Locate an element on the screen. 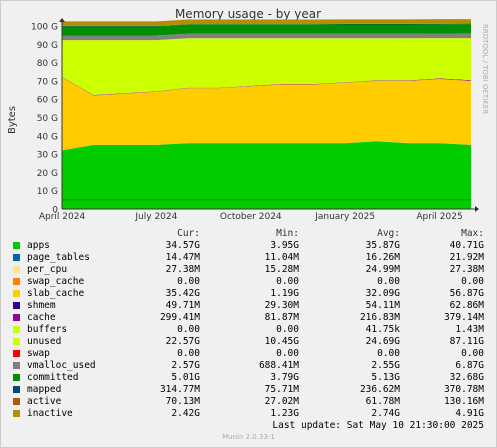 The height and width of the screenshot is (448, 497). y-tick-label: 80 G is located at coordinates (47, 64).